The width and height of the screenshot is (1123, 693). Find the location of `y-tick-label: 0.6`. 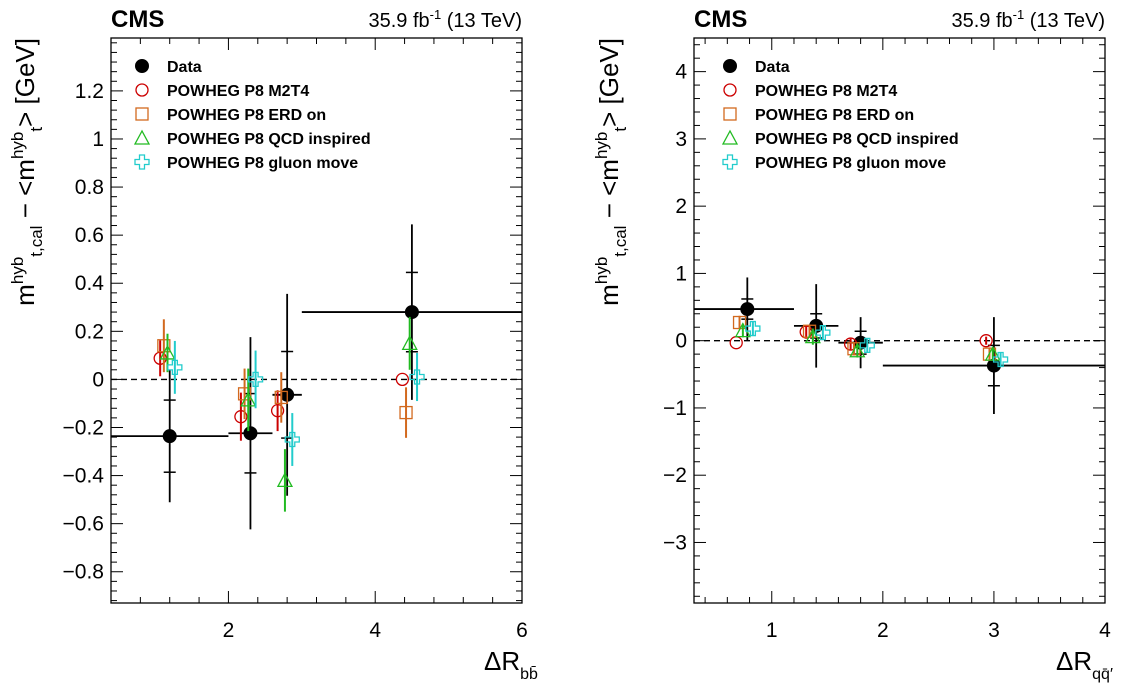

y-tick-label: 0.6 is located at coordinates (89, 235).